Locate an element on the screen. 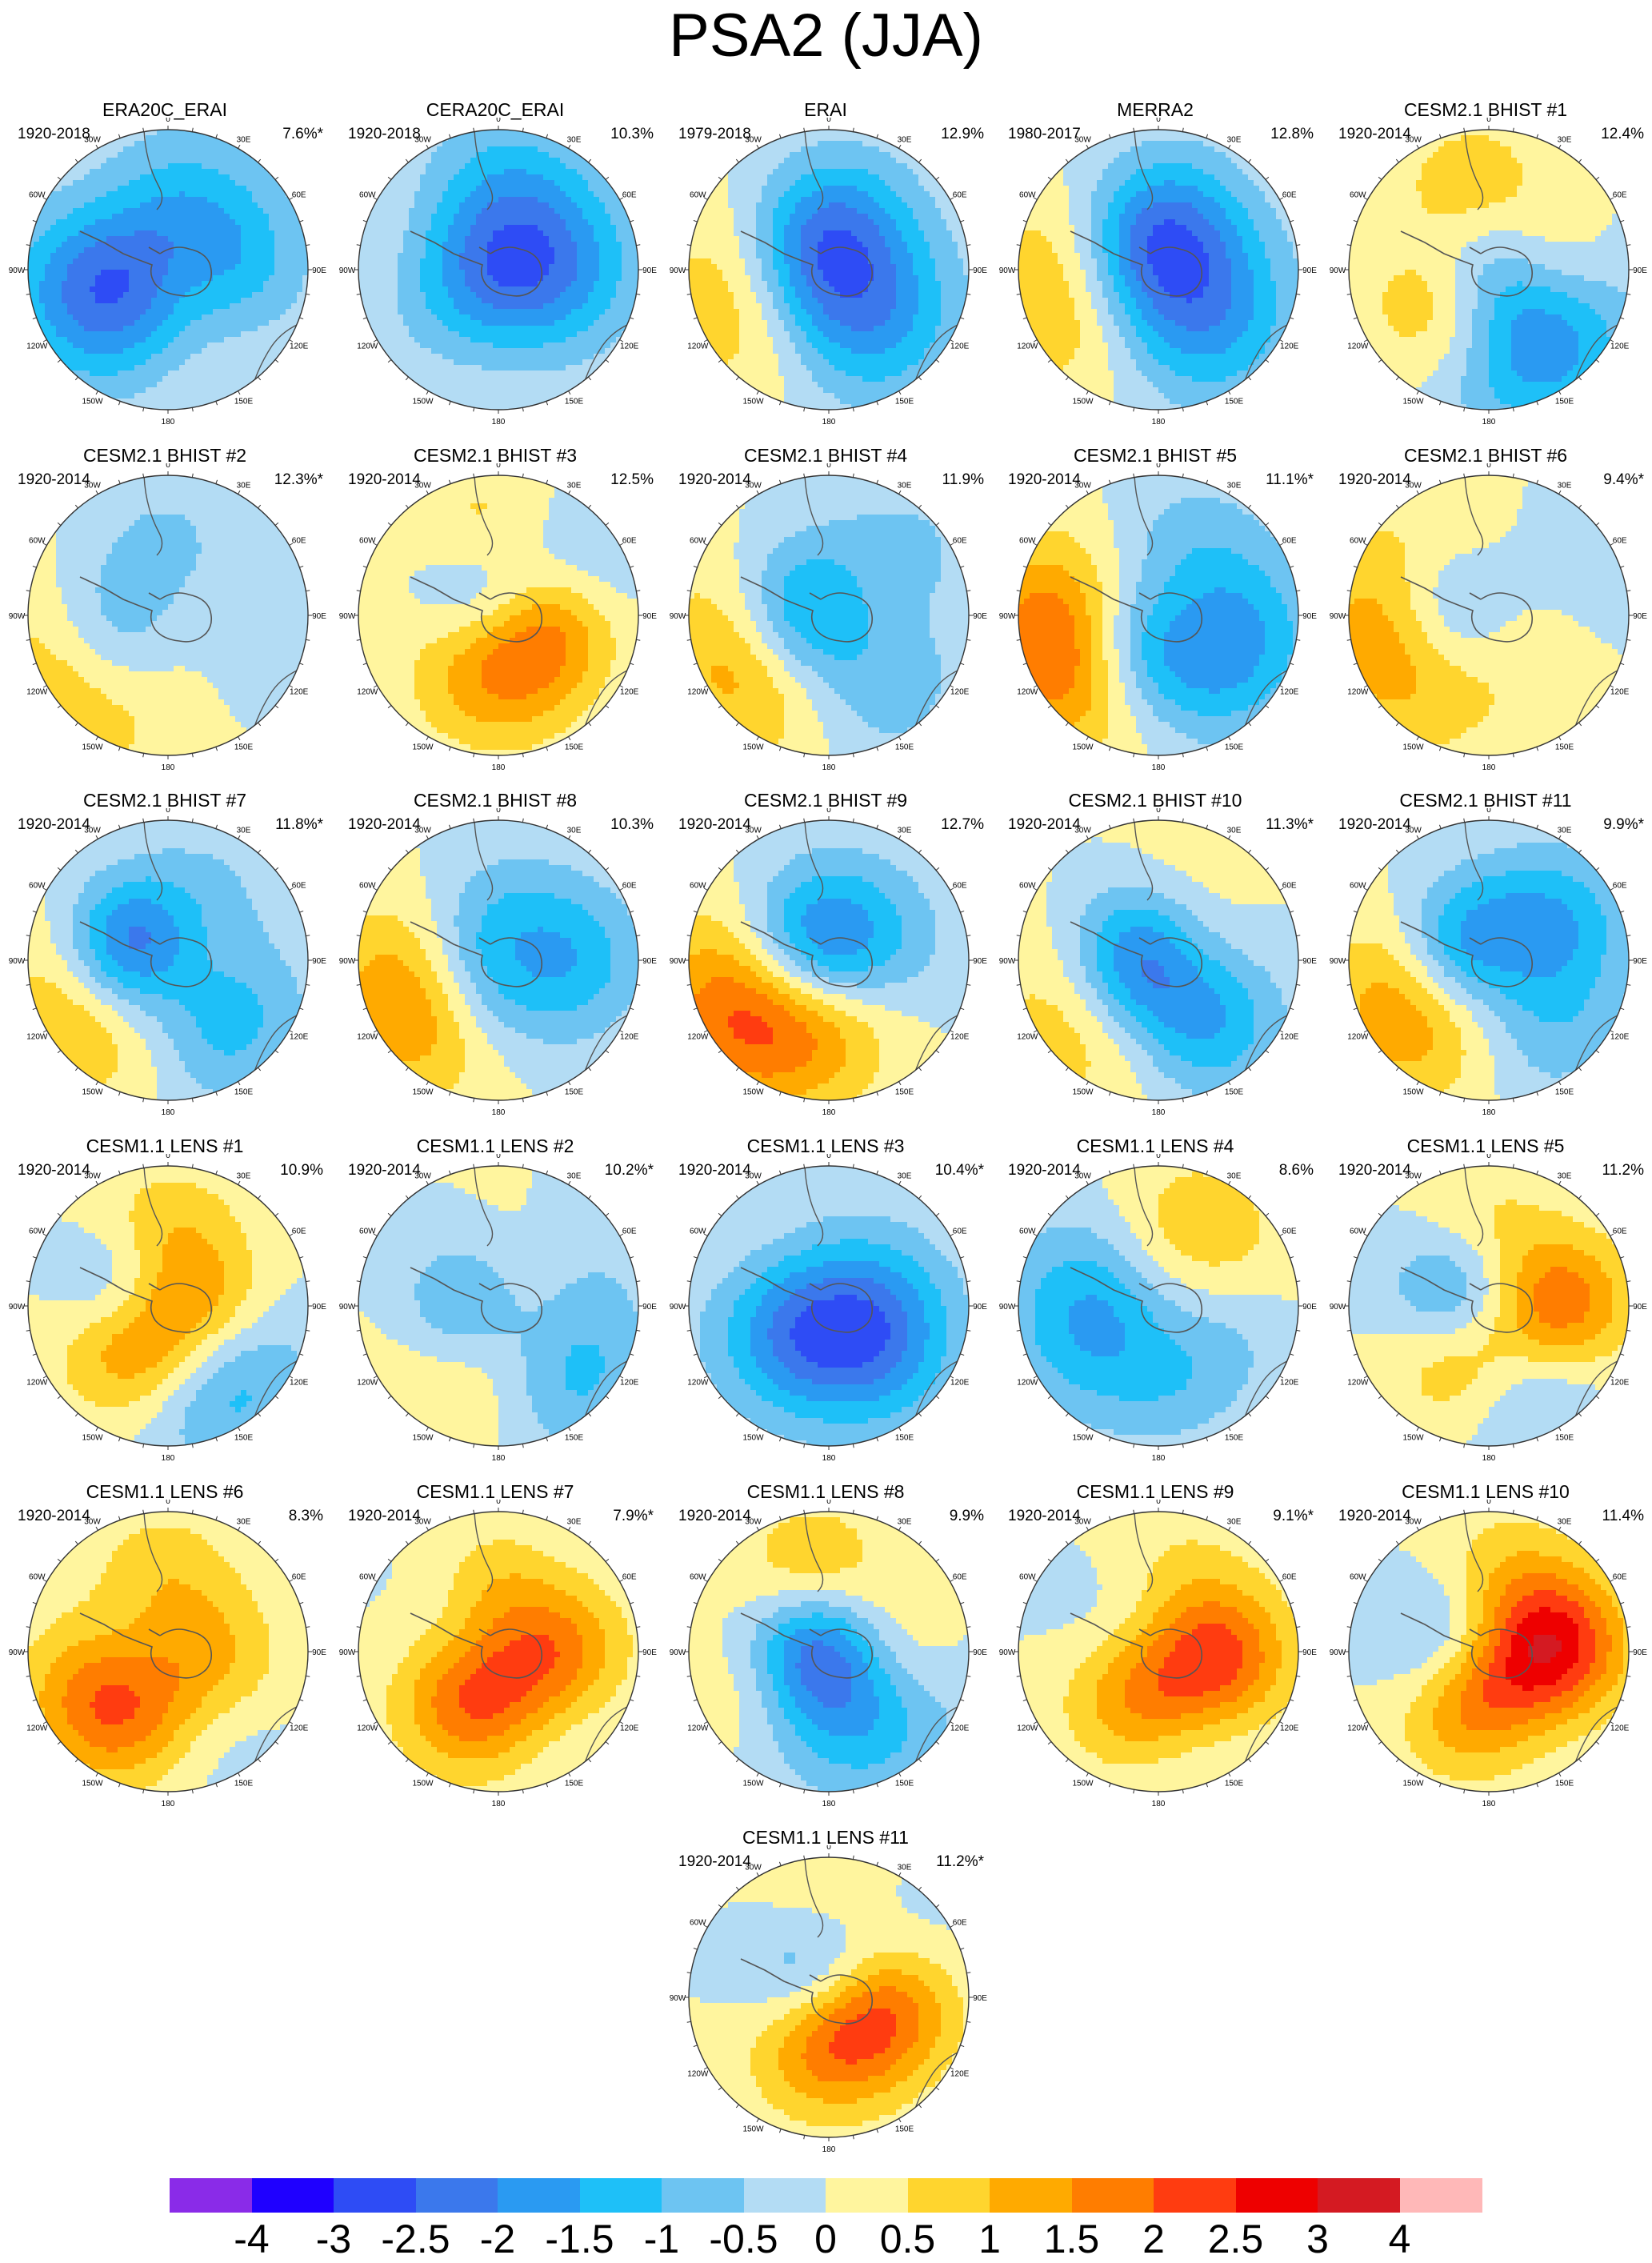  colorbar-tick-label: -0.5 is located at coordinates (744, 2239).